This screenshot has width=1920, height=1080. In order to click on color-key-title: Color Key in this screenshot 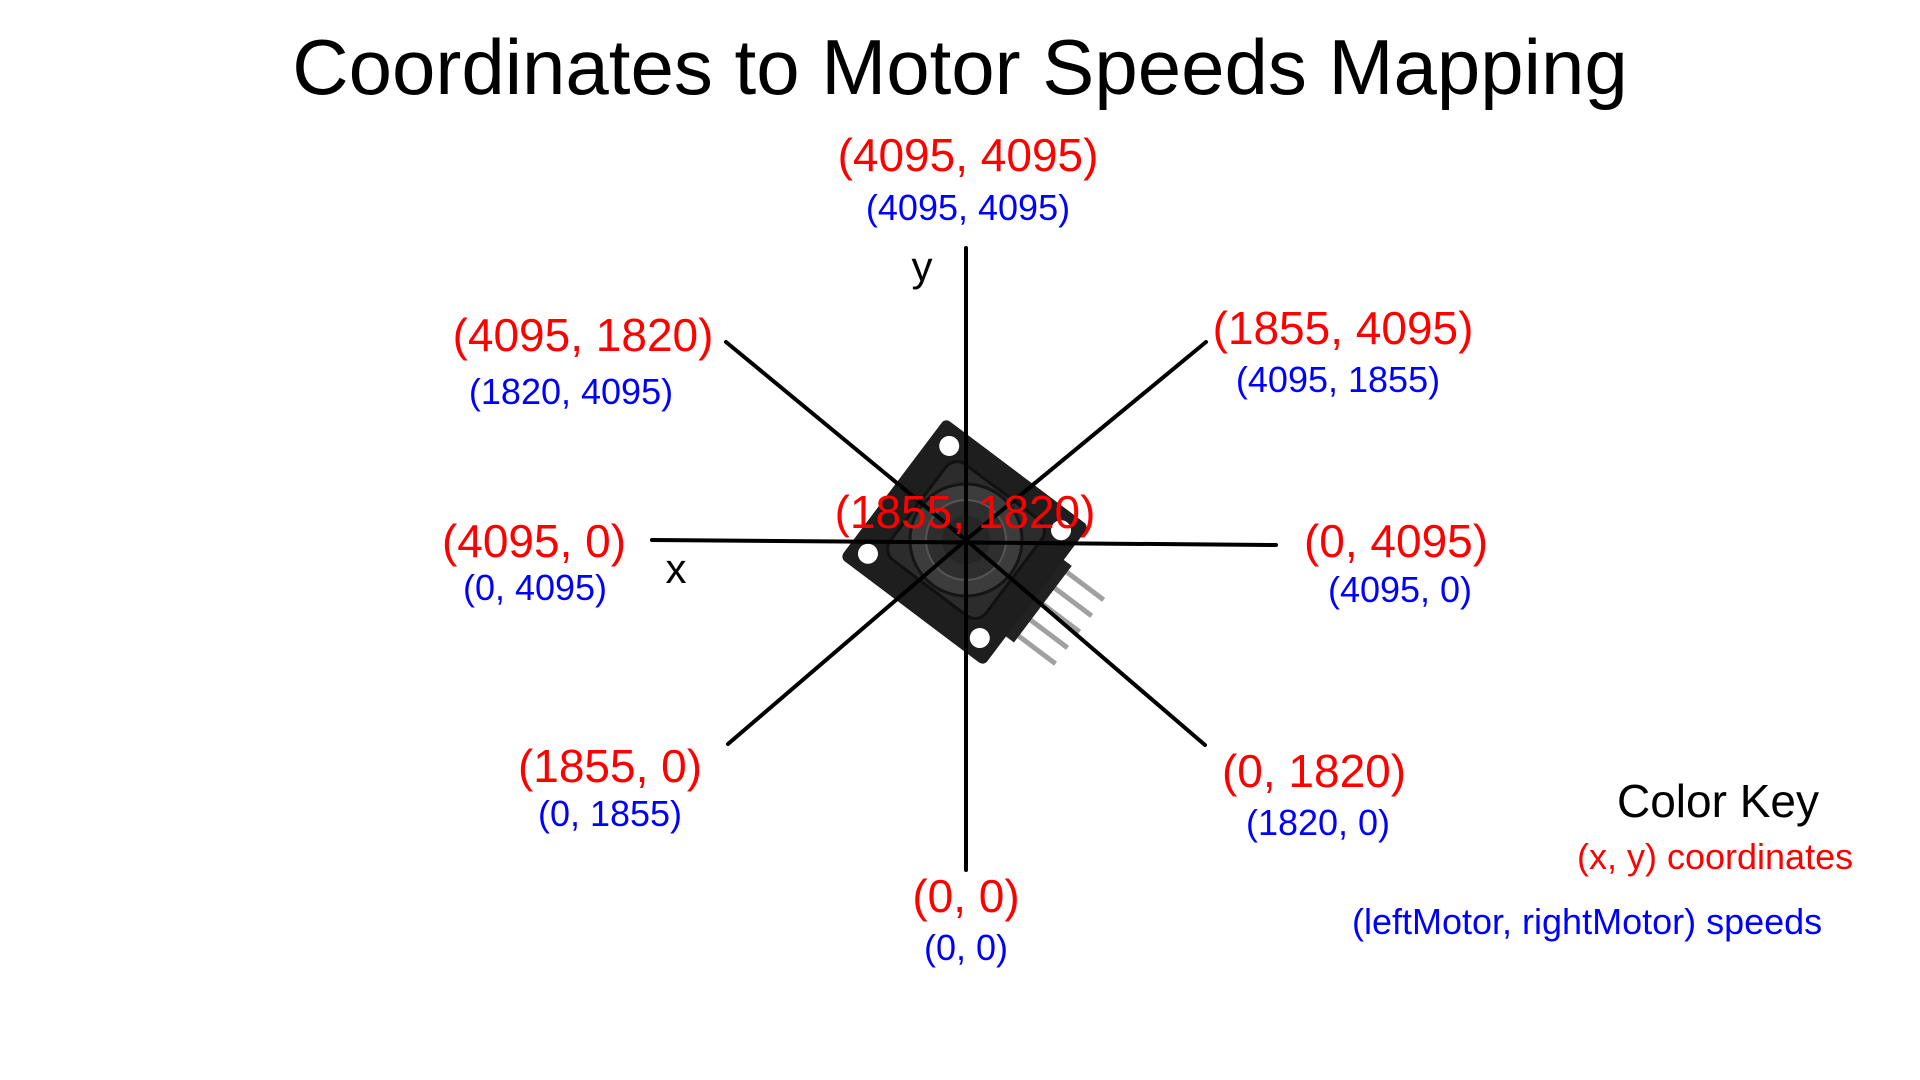, I will do `click(1718, 801)`.